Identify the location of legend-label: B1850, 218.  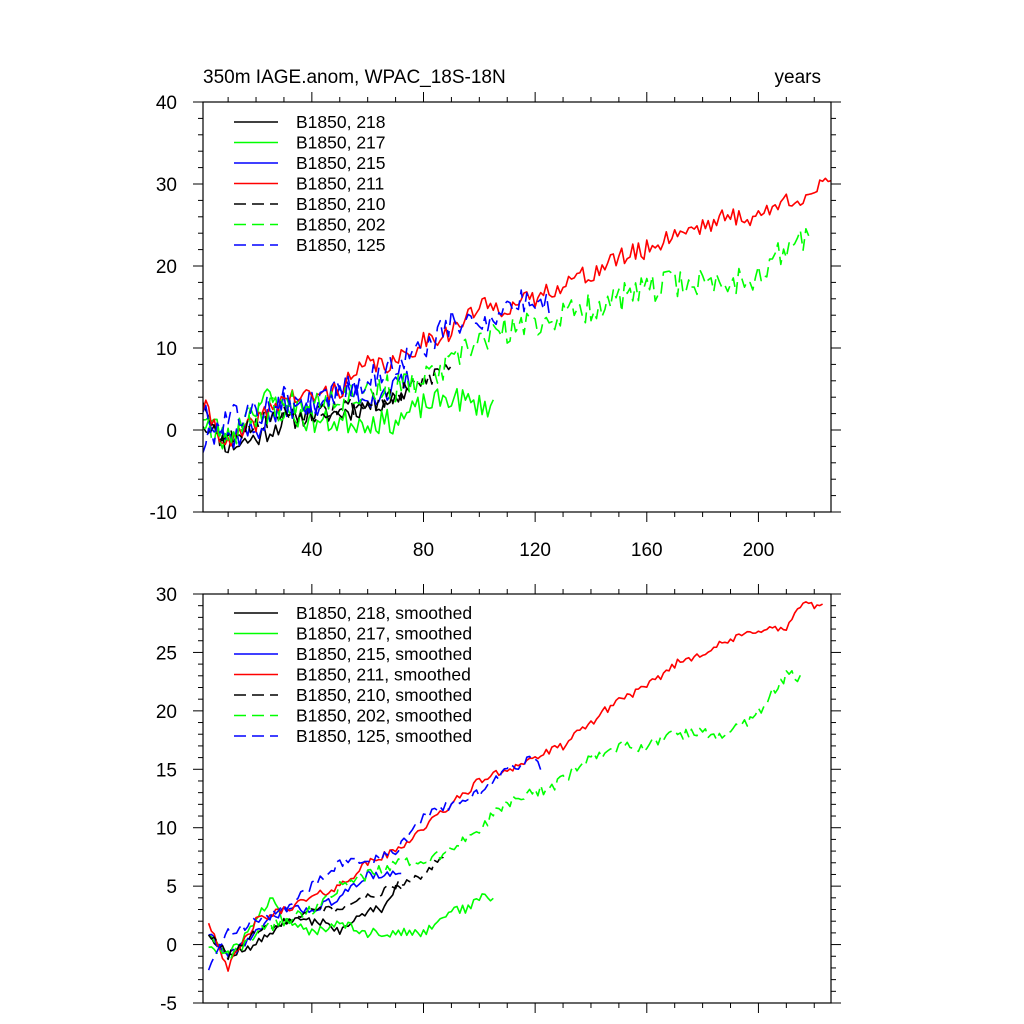
(341, 122).